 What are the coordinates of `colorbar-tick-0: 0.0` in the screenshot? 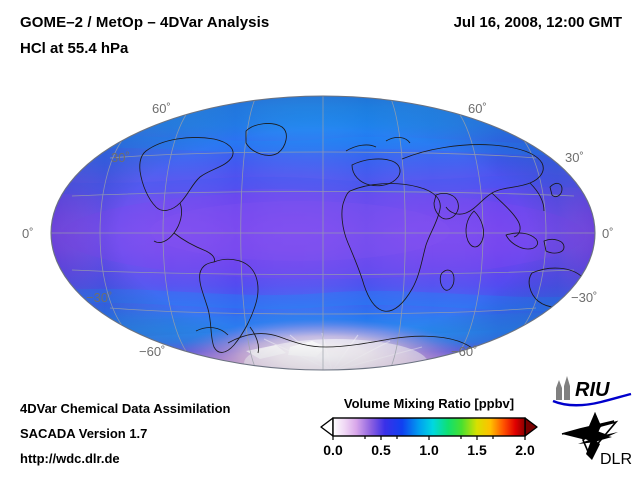 It's located at (333, 450).